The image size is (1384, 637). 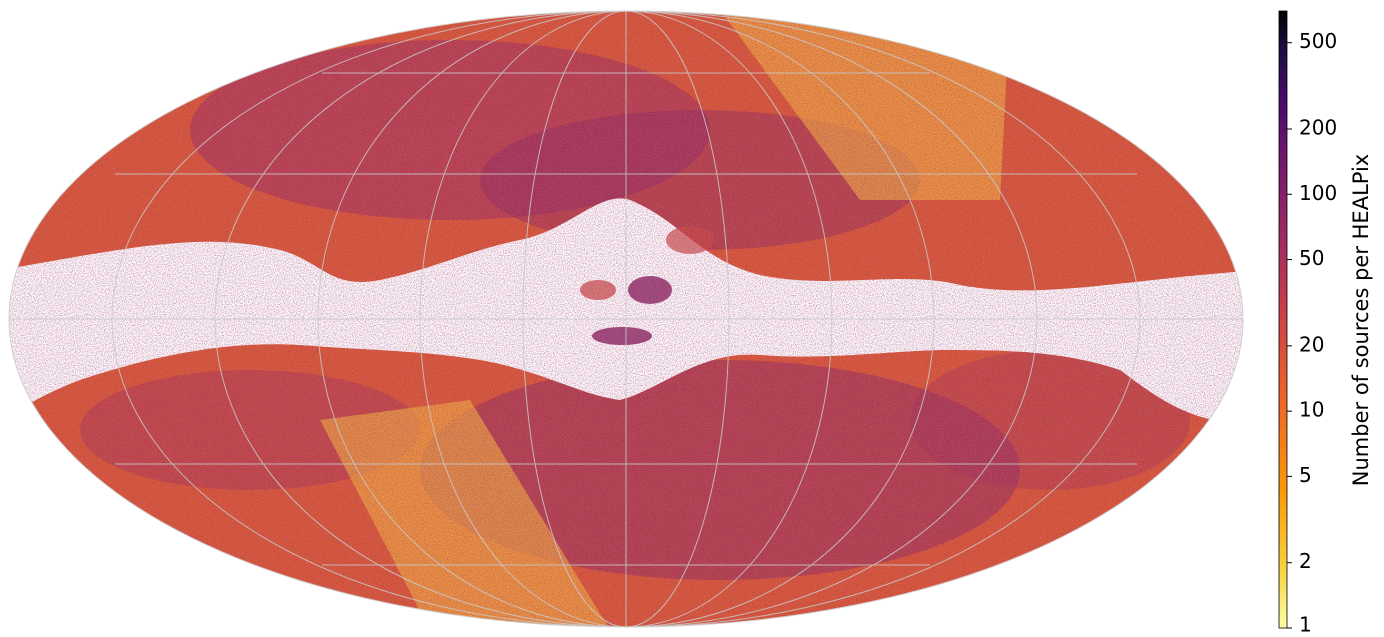 I want to click on colorbar-tick-label: 50, so click(x=1311, y=258).